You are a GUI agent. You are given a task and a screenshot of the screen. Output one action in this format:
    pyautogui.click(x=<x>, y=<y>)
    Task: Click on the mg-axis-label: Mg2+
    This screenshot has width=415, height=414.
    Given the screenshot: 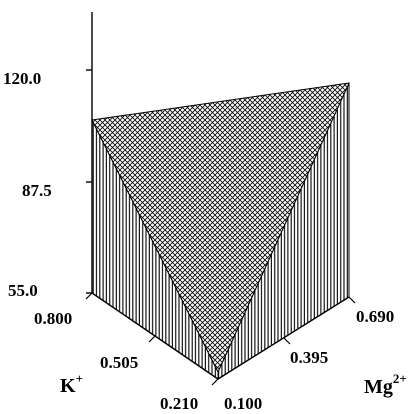 What is the action you would take?
    pyautogui.click(x=385, y=384)
    